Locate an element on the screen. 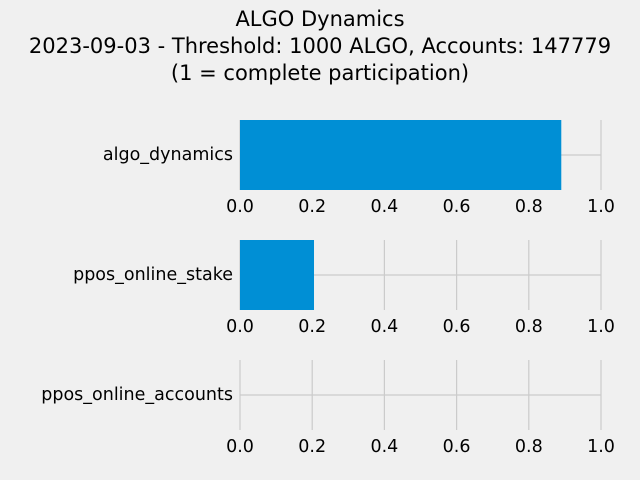 This screenshot has width=640, height=480. bar-ppos_online_stake is located at coordinates (277, 275).